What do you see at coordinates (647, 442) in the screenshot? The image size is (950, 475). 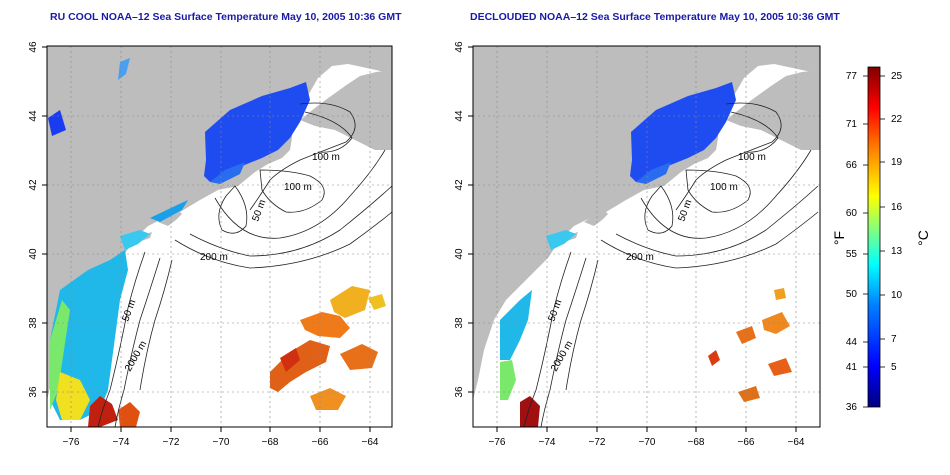 I see `right-map-lon-tick: −70` at bounding box center [647, 442].